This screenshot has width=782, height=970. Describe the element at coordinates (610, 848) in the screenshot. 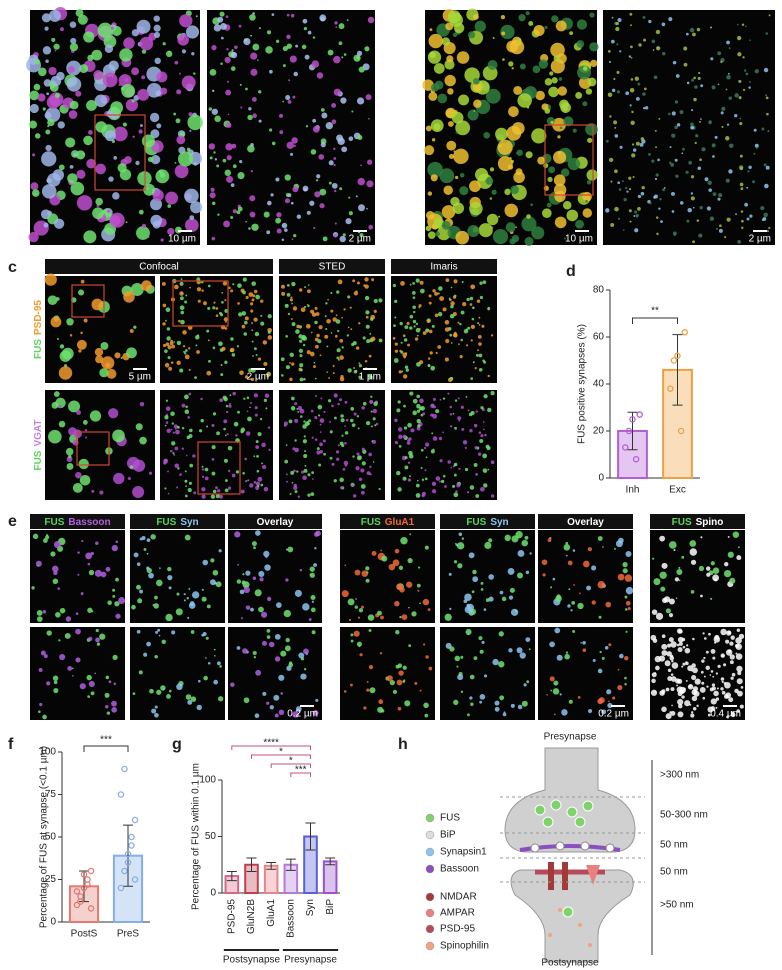

I see `vesicle` at that location.